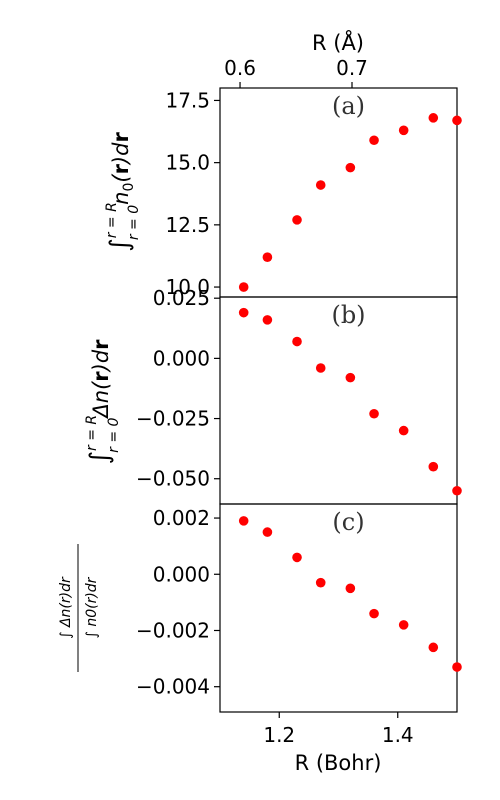 The image size is (500, 800). What do you see at coordinates (181, 518) in the screenshot?
I see `y-tick-label: 0.002` at bounding box center [181, 518].